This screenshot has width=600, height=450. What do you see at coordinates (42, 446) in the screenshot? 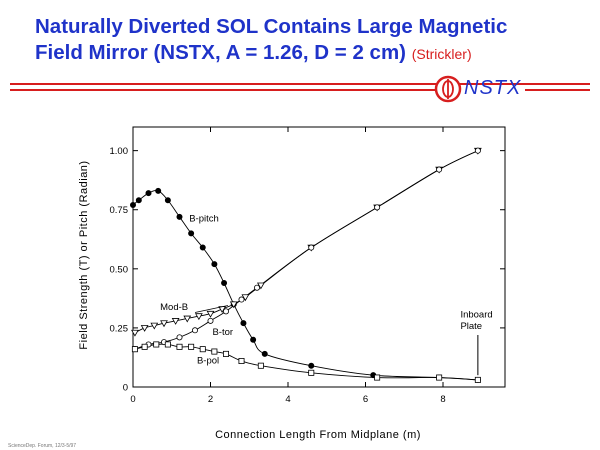
I see `footer-note: ScienceDep. Forum, 12/3-5/97` at bounding box center [42, 446].